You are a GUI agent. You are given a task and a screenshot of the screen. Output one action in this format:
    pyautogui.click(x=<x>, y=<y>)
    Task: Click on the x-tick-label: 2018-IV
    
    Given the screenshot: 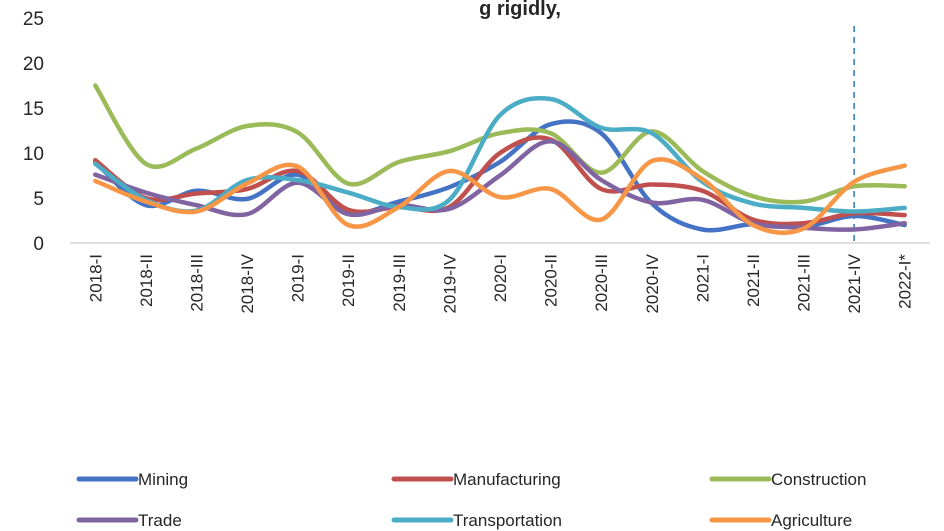 What is the action you would take?
    pyautogui.click(x=247, y=283)
    